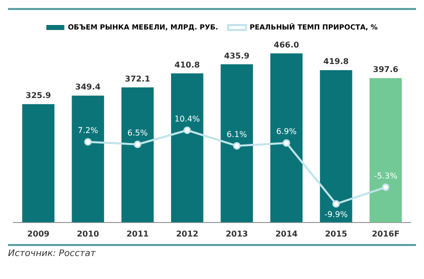 The width and height of the screenshot is (424, 279). What do you see at coordinates (187, 65) in the screenshot?
I see `data-label: 410.8` at bounding box center [187, 65].